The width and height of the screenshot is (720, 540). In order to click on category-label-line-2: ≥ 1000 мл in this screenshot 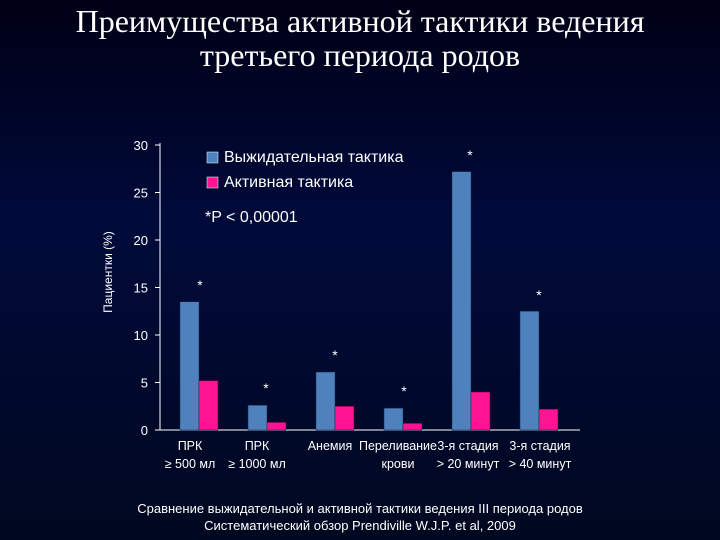, I will do `click(257, 464)`.